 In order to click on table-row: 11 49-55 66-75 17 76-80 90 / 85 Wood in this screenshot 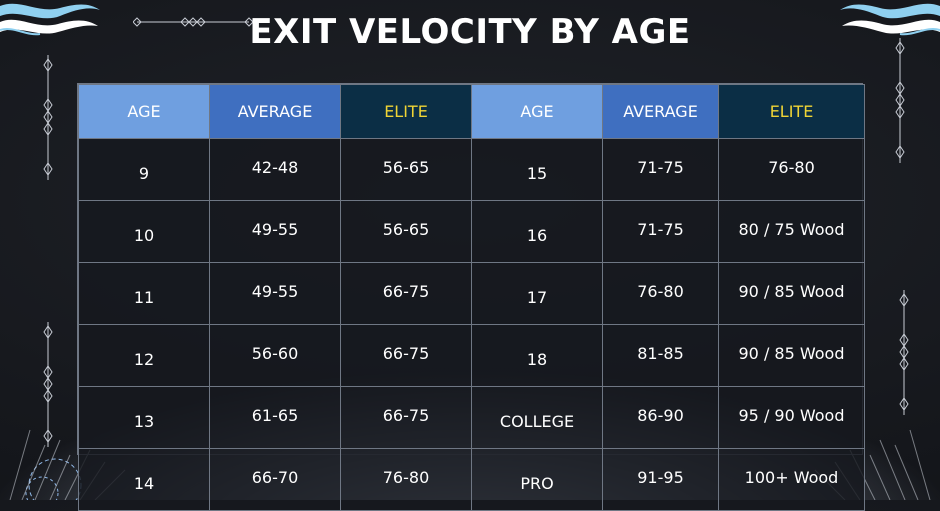, I will do `click(471, 293)`.